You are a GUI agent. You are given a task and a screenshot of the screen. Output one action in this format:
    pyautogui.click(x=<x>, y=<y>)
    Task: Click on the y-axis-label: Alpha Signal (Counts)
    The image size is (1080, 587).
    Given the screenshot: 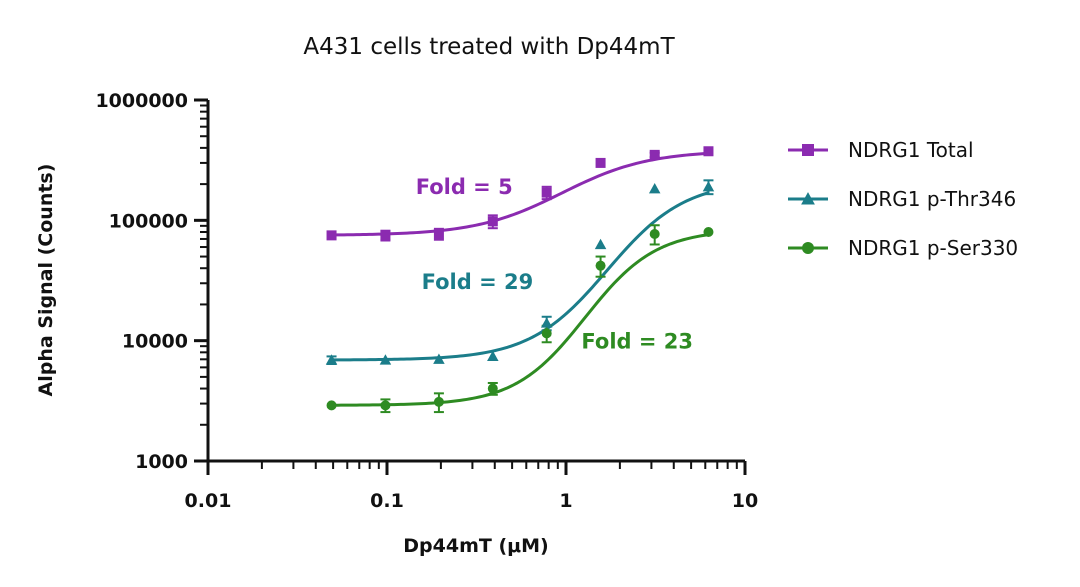 What is the action you would take?
    pyautogui.click(x=46, y=280)
    